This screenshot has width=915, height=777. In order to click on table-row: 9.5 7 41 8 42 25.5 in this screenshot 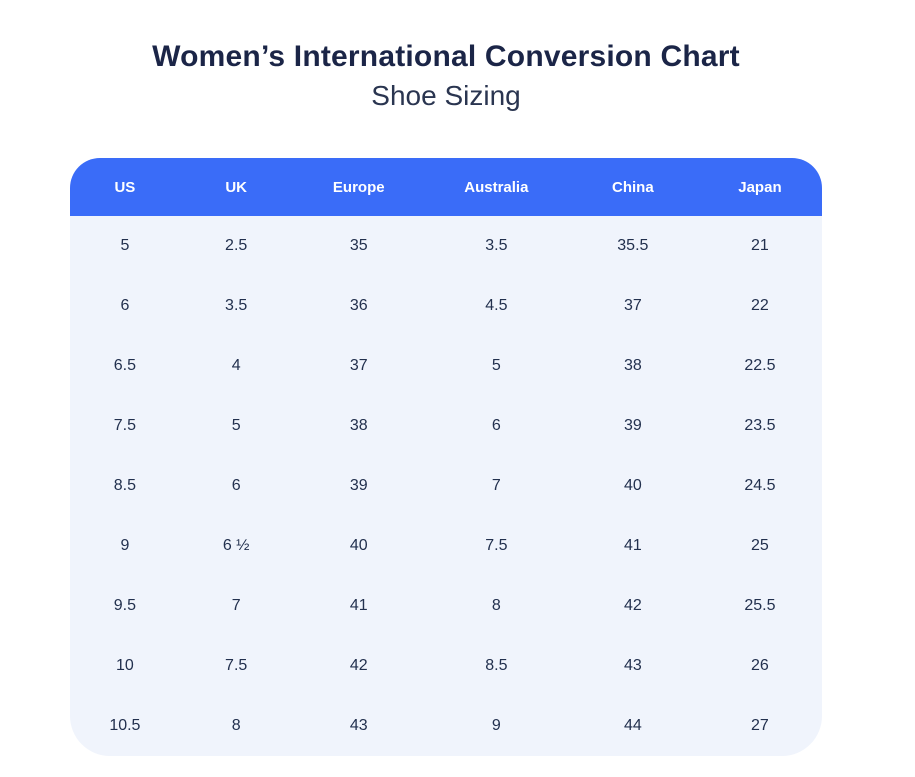, I will do `click(446, 606)`.